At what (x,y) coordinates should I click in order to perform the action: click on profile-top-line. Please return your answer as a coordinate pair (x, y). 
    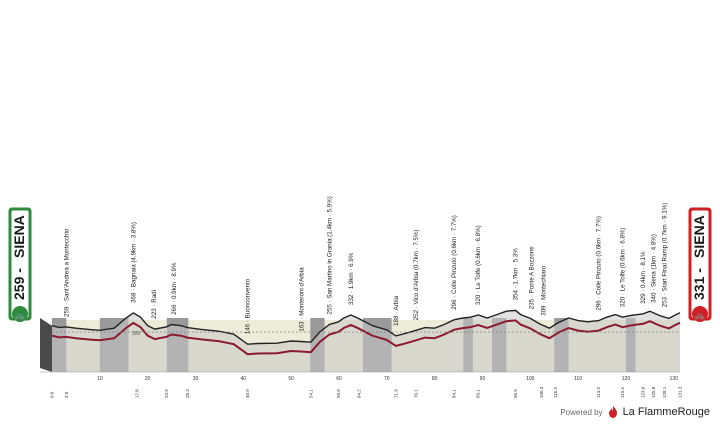
    Looking at the image, I should click on (366, 327).